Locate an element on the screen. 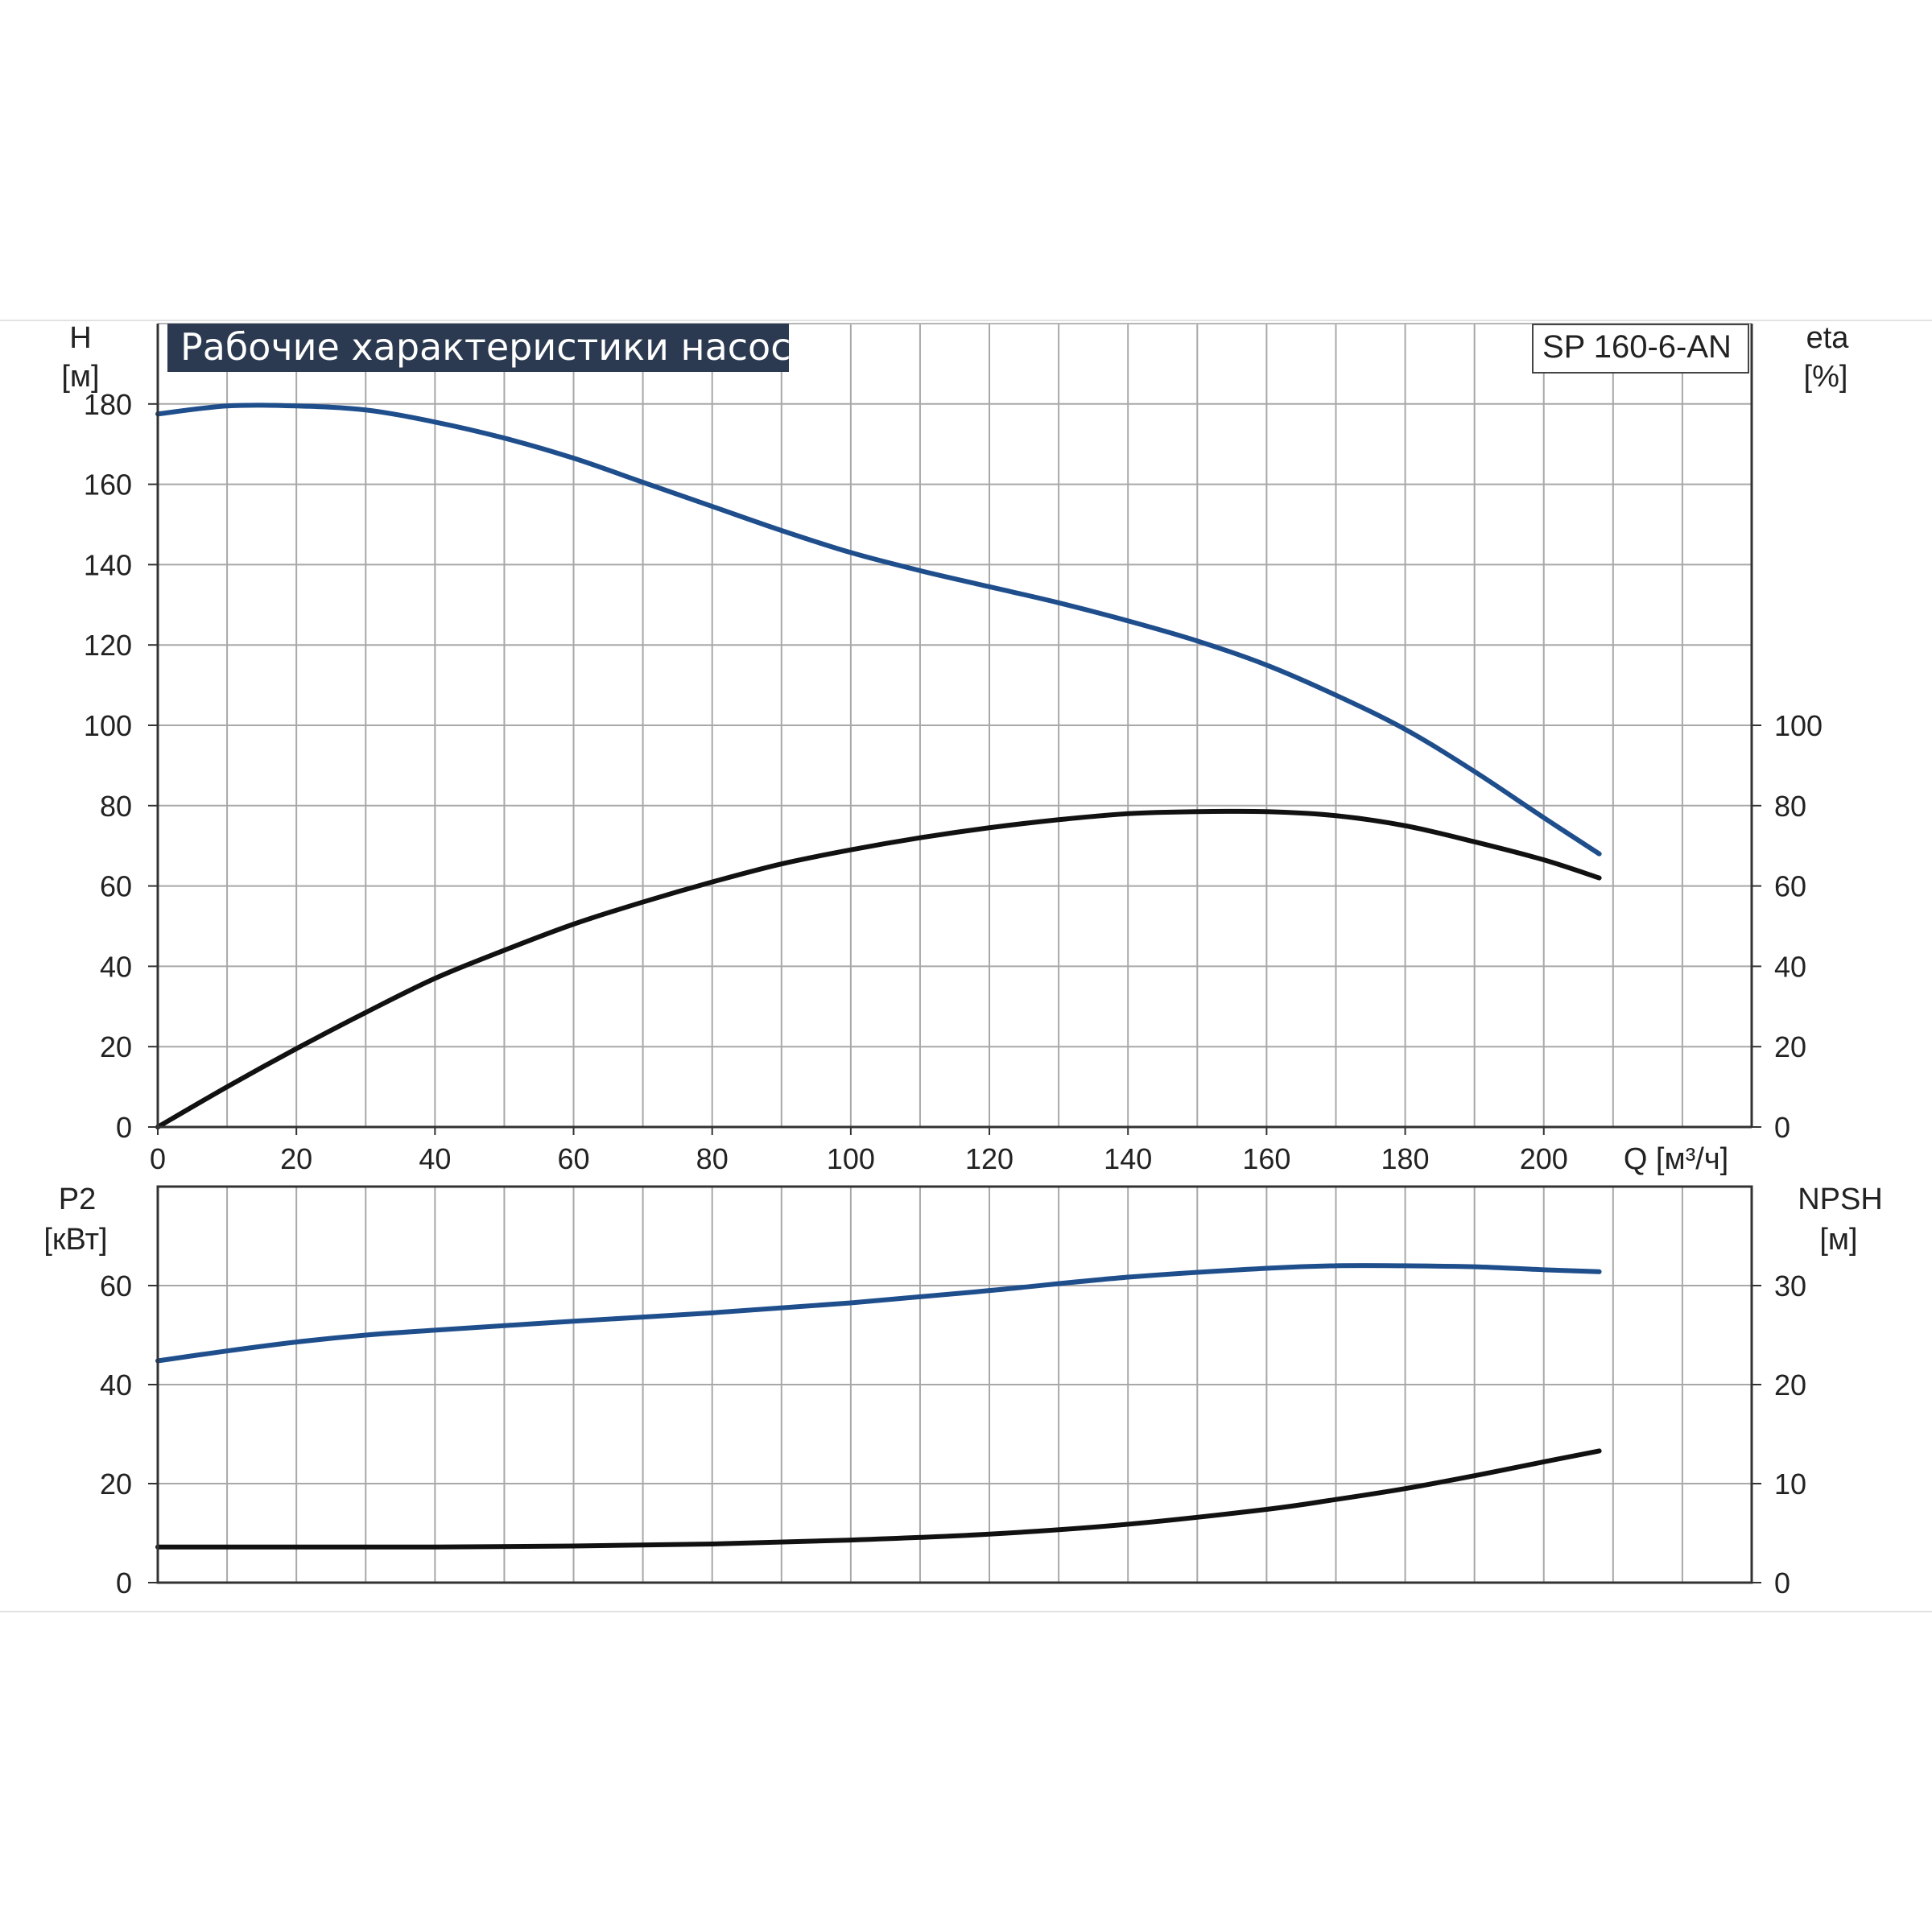 The image size is (1932, 1932). npsh-axis-unit: [м] is located at coordinates (1838, 1240).